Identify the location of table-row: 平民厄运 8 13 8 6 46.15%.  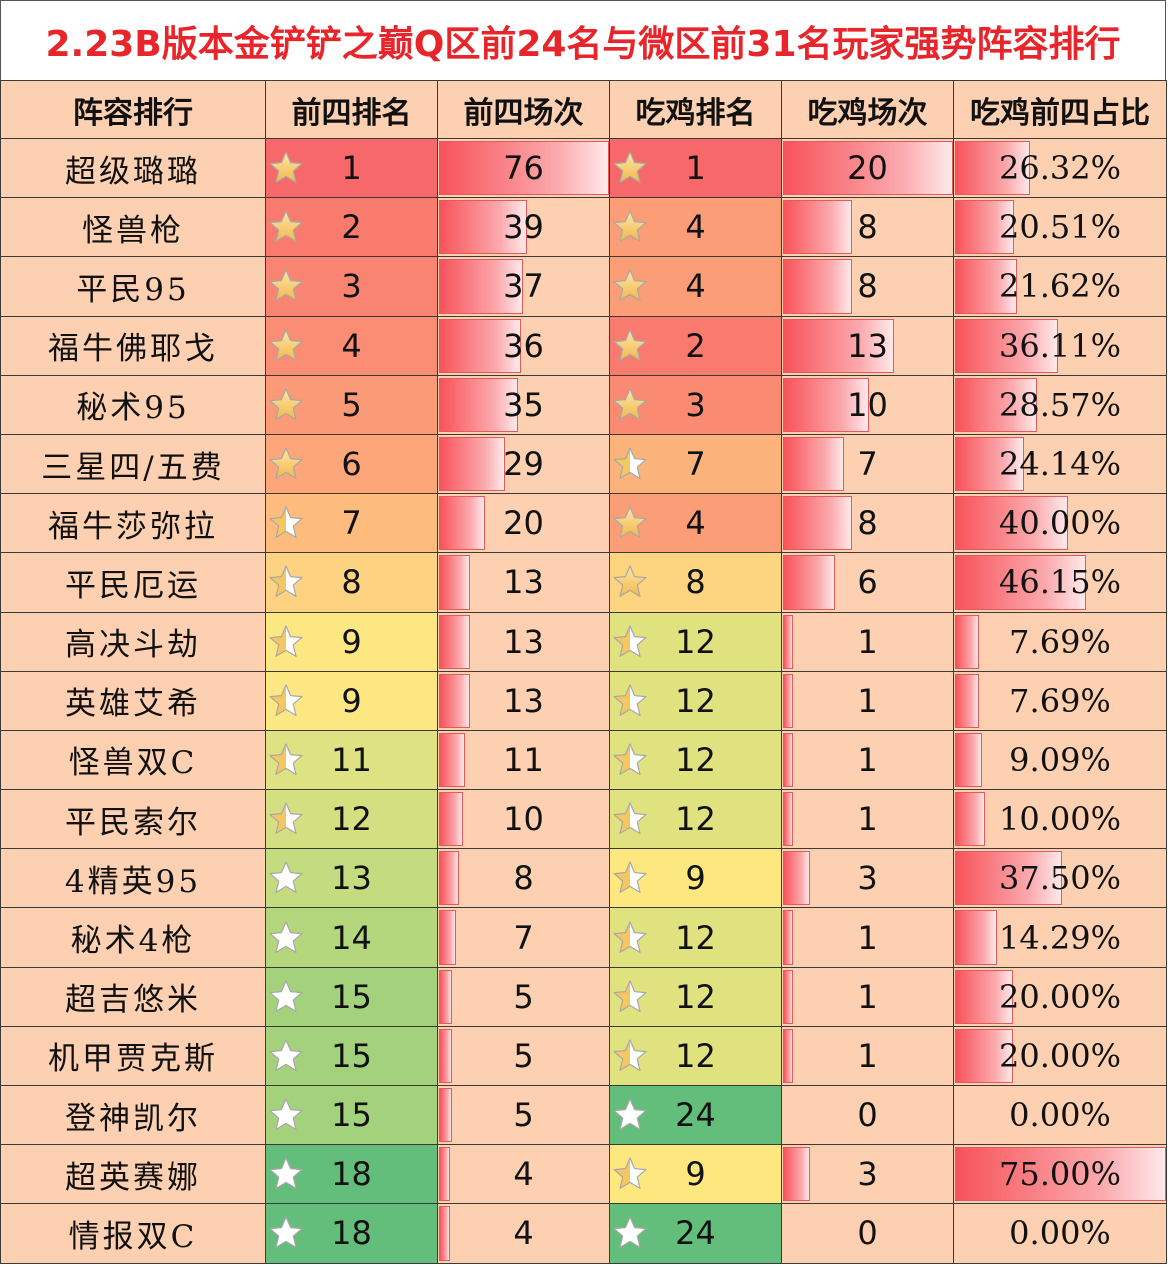
(583, 582).